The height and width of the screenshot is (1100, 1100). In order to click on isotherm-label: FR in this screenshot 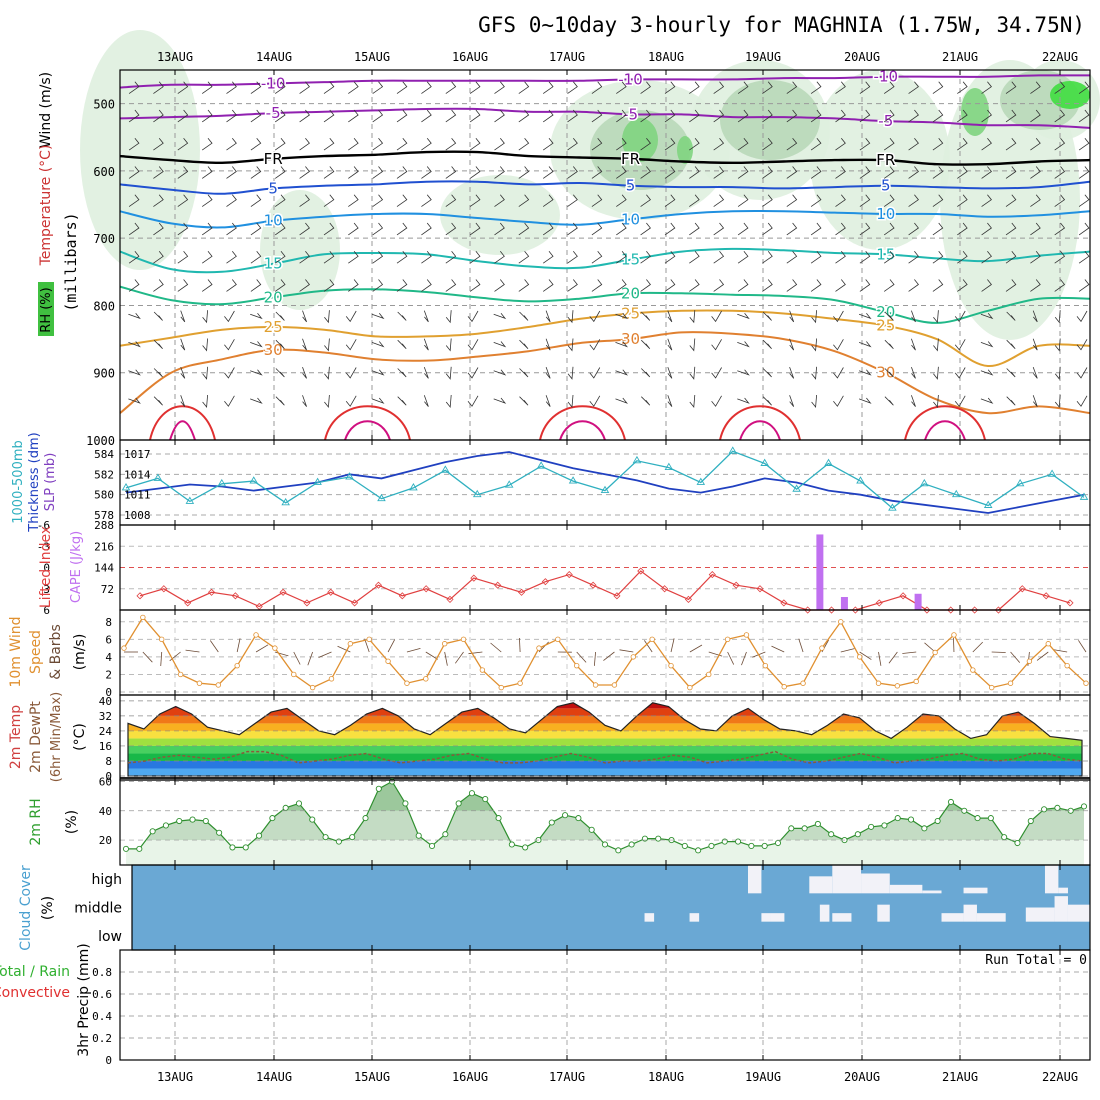, I will do `click(273, 159)`.